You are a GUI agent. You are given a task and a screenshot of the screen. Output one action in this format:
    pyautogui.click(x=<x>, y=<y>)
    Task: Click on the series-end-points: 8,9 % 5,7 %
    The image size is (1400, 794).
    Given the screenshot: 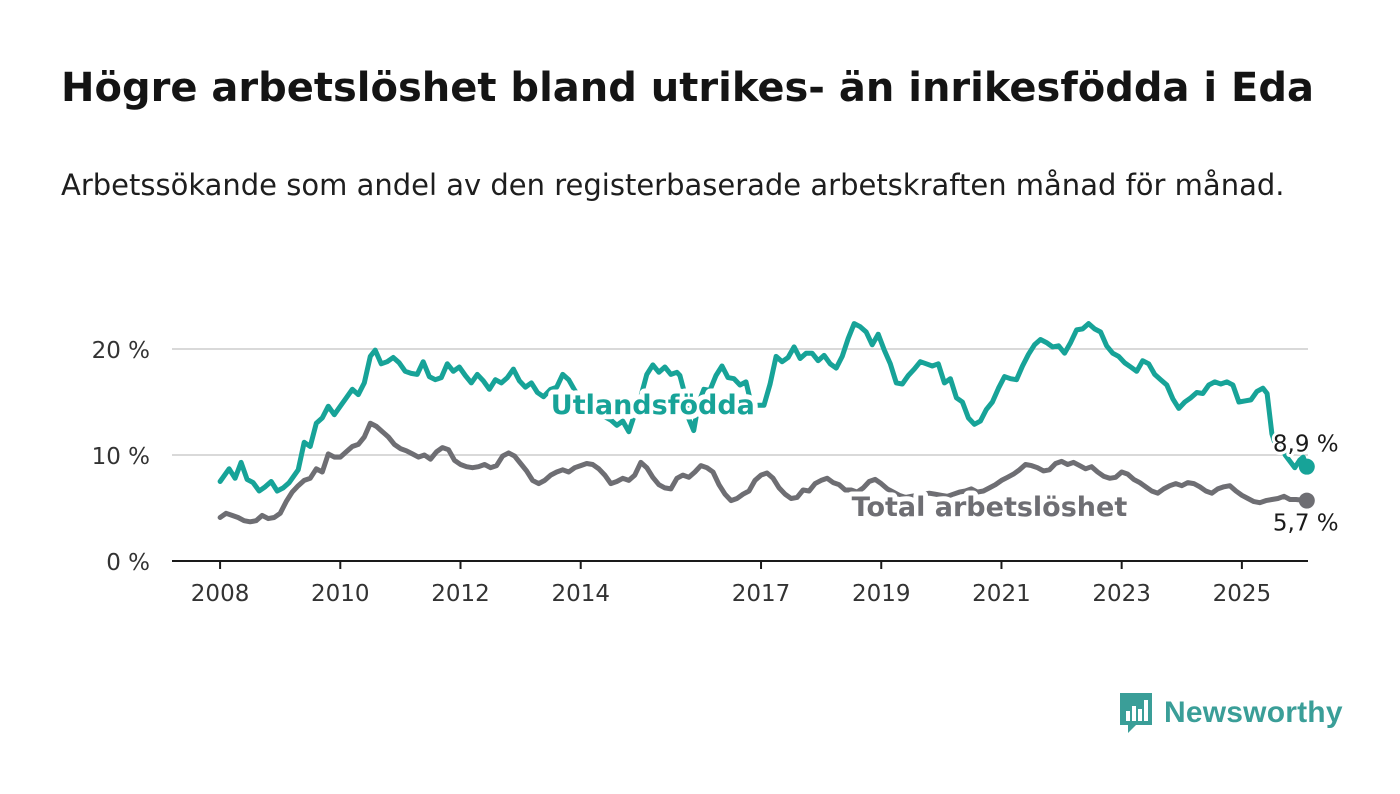 What is the action you would take?
    pyautogui.click(x=1306, y=484)
    